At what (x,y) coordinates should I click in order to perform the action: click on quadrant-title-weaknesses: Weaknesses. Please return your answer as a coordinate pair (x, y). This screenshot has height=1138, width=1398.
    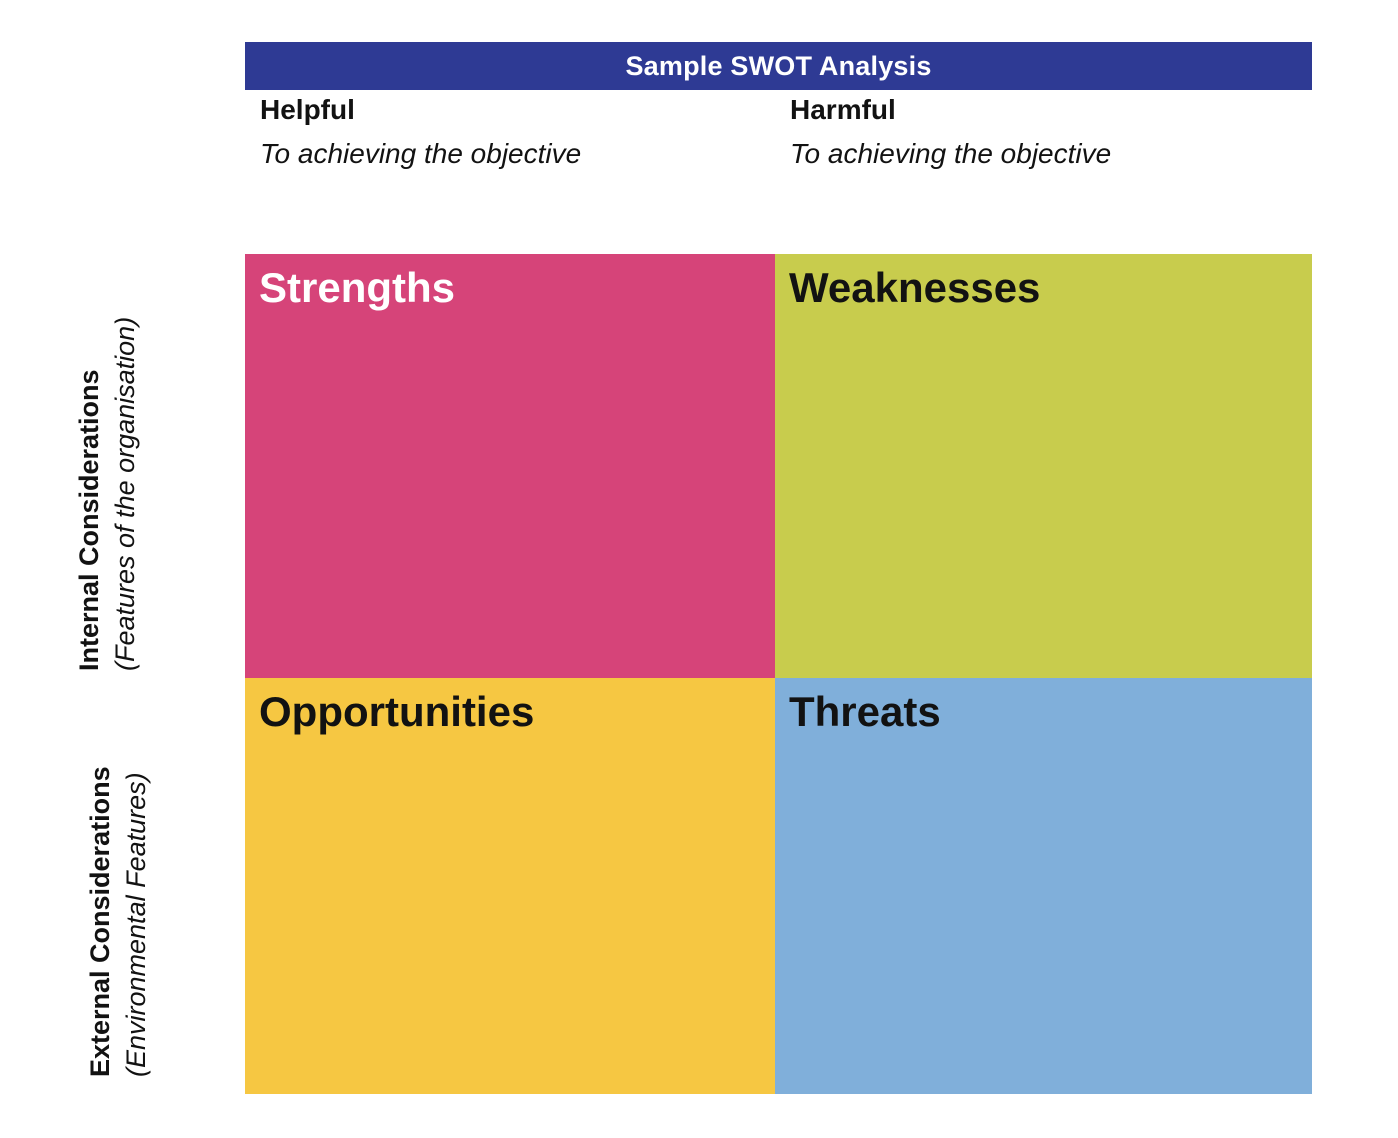
    Looking at the image, I should click on (915, 287).